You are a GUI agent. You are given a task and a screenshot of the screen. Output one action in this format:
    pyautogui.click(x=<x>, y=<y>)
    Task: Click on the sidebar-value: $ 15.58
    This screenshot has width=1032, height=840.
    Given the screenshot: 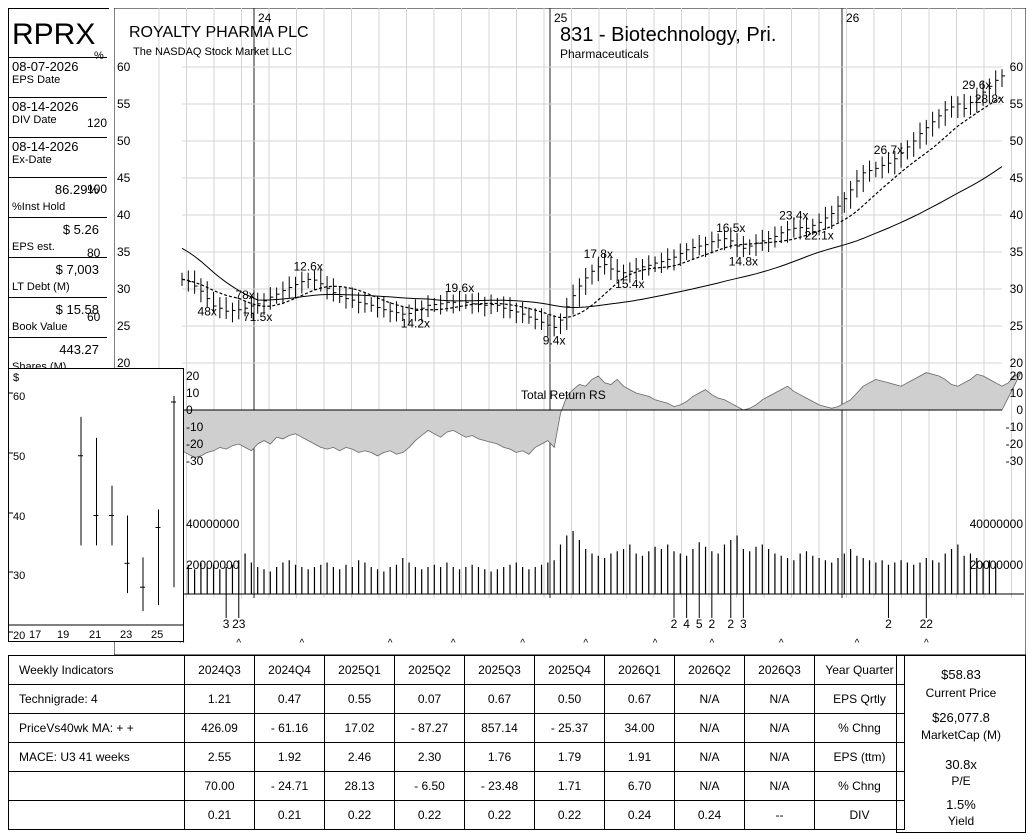 What is the action you would take?
    pyautogui.click(x=77, y=309)
    